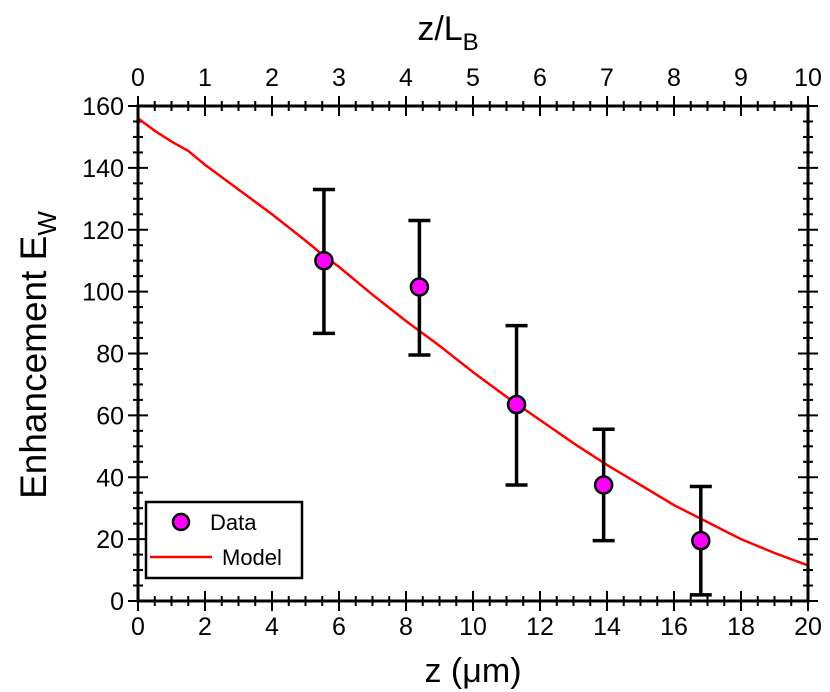 Image resolution: width=830 pixels, height=692 pixels. What do you see at coordinates (674, 78) in the screenshot?
I see `x2-tick-label: 8` at bounding box center [674, 78].